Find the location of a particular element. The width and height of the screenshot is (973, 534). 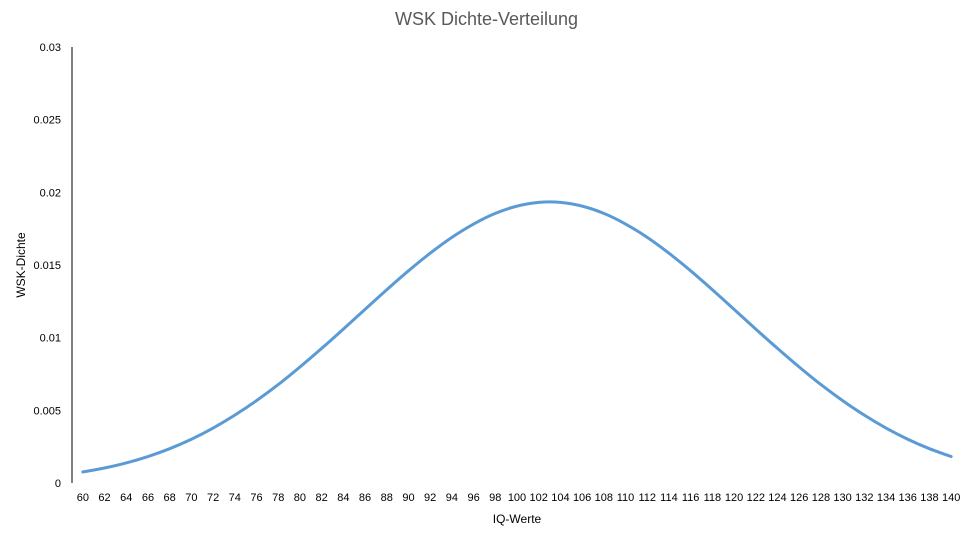

y-tick-label: 0 is located at coordinates (58, 484).